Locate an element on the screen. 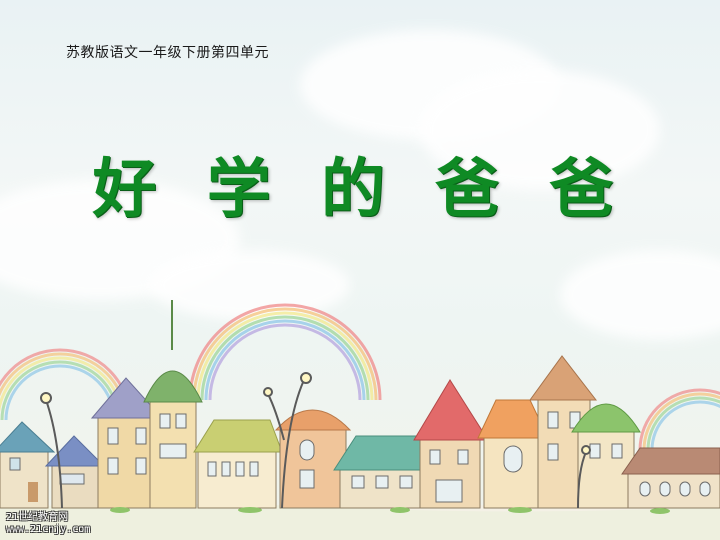 The height and width of the screenshot is (540, 720). watermark-line2: www.21cnjy.com is located at coordinates (48, 529).